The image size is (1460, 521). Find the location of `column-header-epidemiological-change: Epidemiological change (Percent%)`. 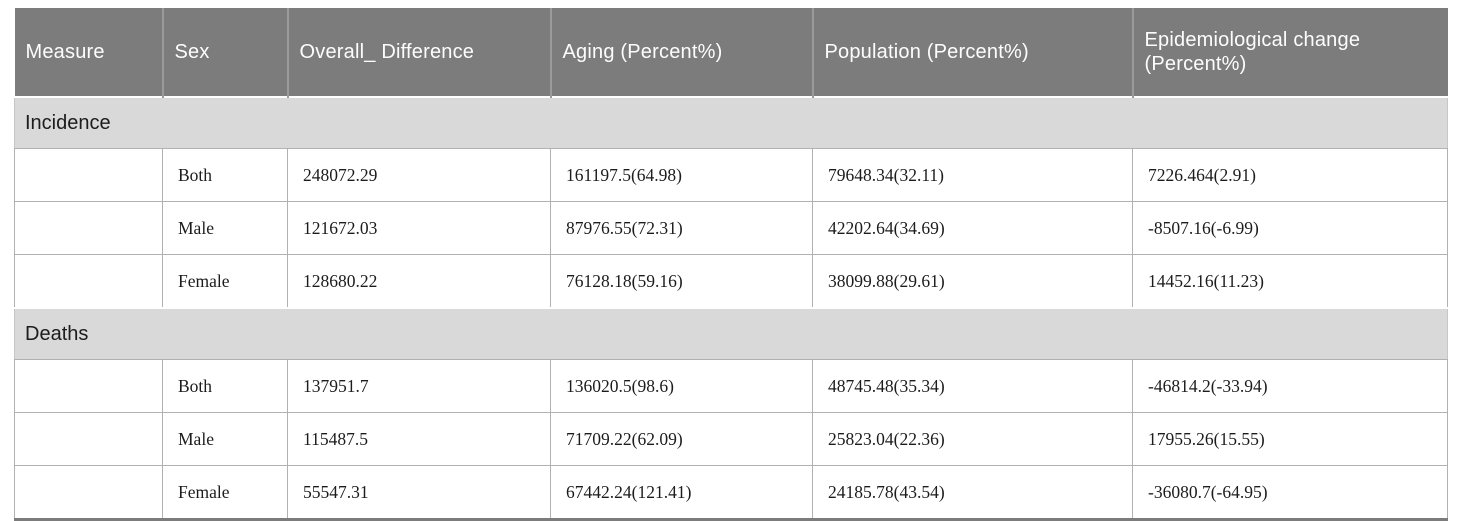

column-header-epidemiological-change: Epidemiological change (Percent%) is located at coordinates (1289, 52).